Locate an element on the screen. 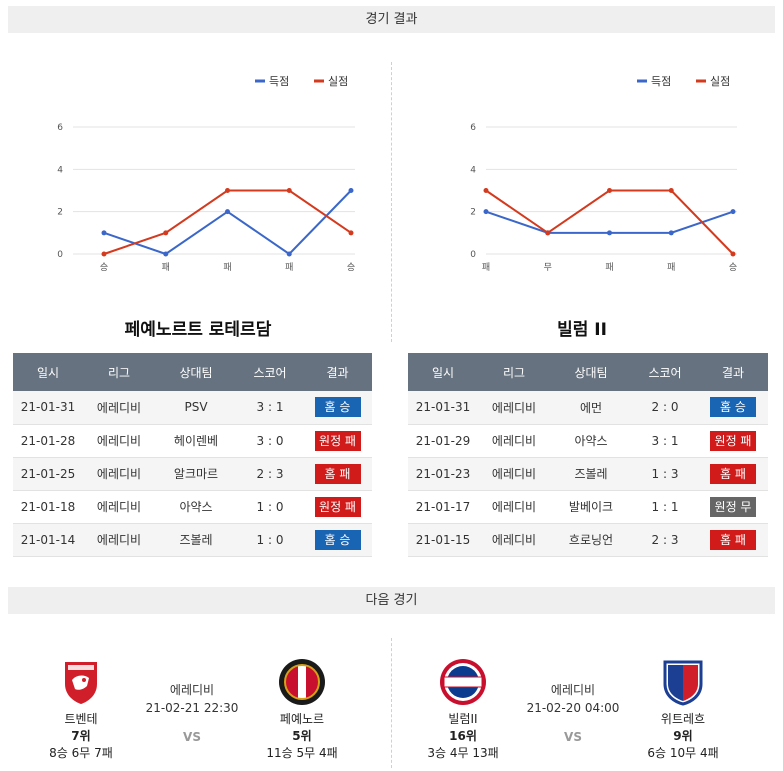  header-cell: 상대팀 is located at coordinates (591, 372).